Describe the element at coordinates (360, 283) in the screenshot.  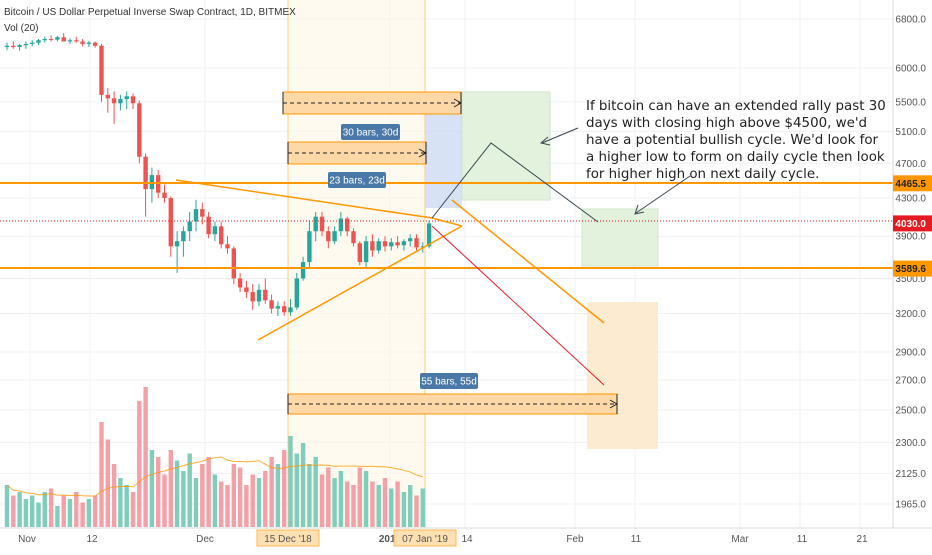
I see `ascending-trendline` at that location.